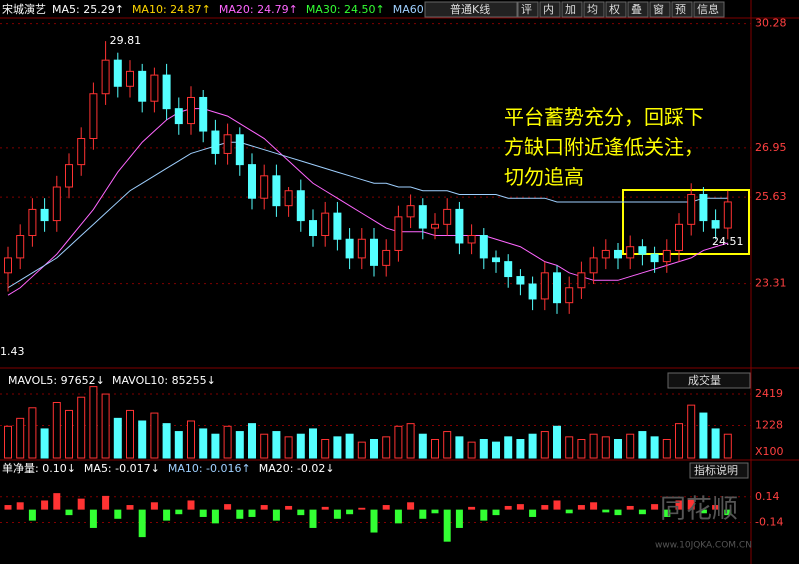 The width and height of the screenshot is (799, 564). Describe the element at coordinates (728, 241) in the screenshot. I see `last-price-label: 24.51` at that location.